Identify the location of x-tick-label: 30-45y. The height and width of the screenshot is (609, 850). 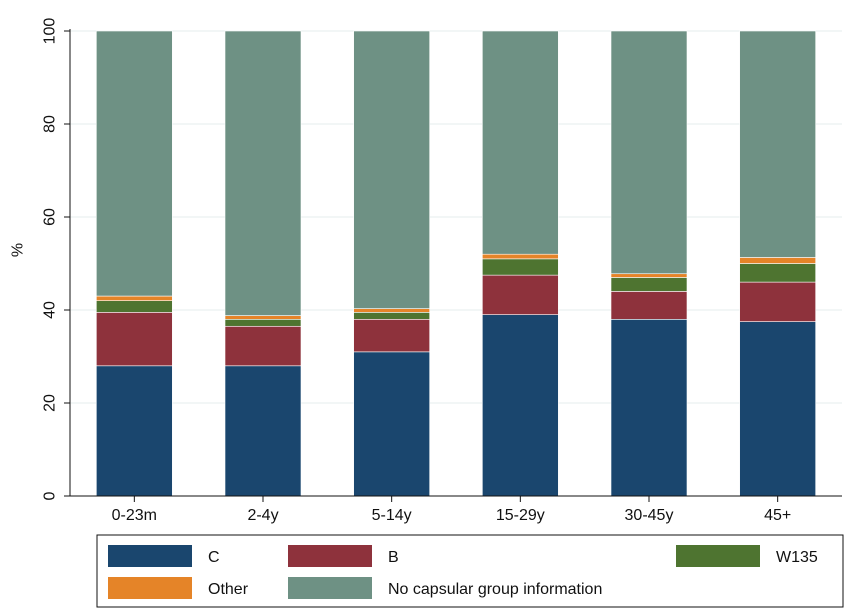
(649, 515).